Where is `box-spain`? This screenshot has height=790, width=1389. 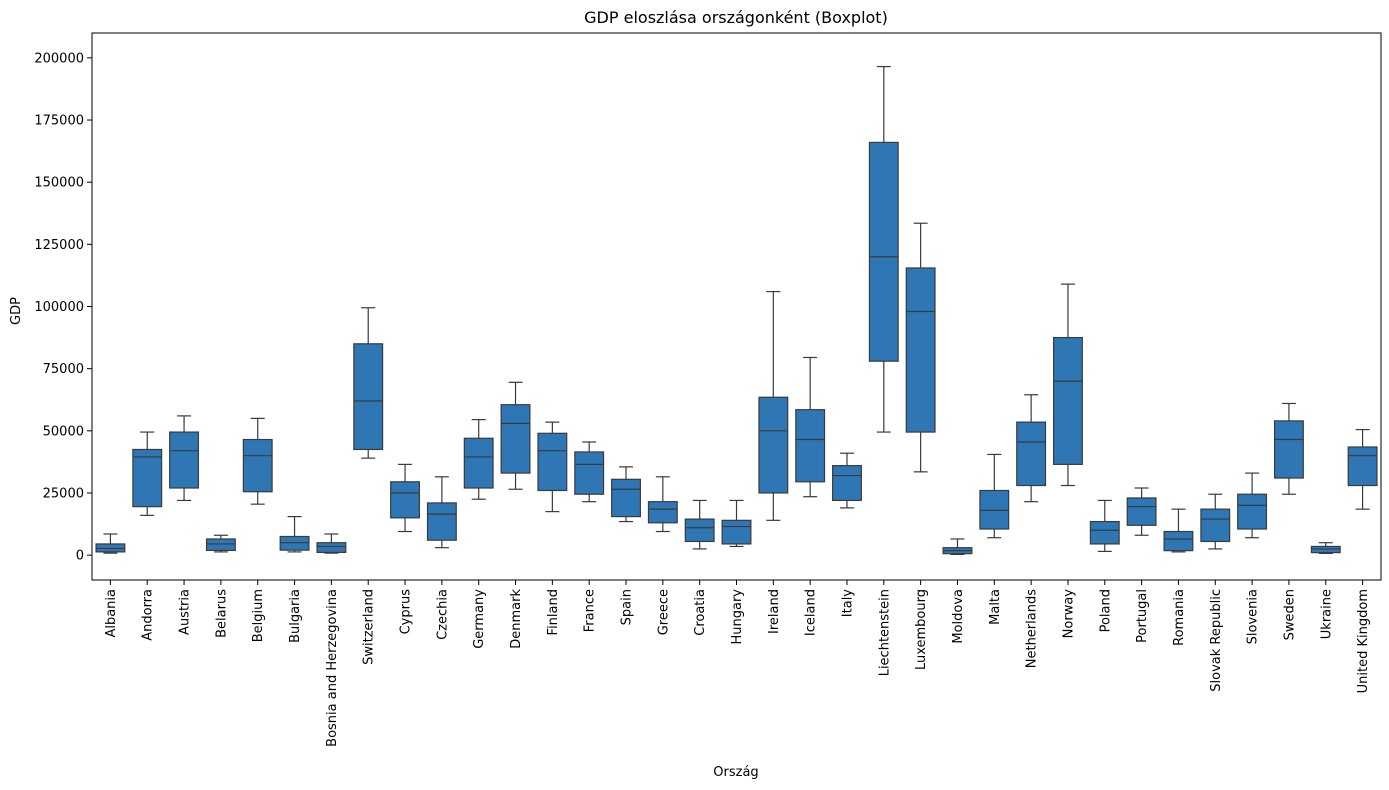 box-spain is located at coordinates (626, 494).